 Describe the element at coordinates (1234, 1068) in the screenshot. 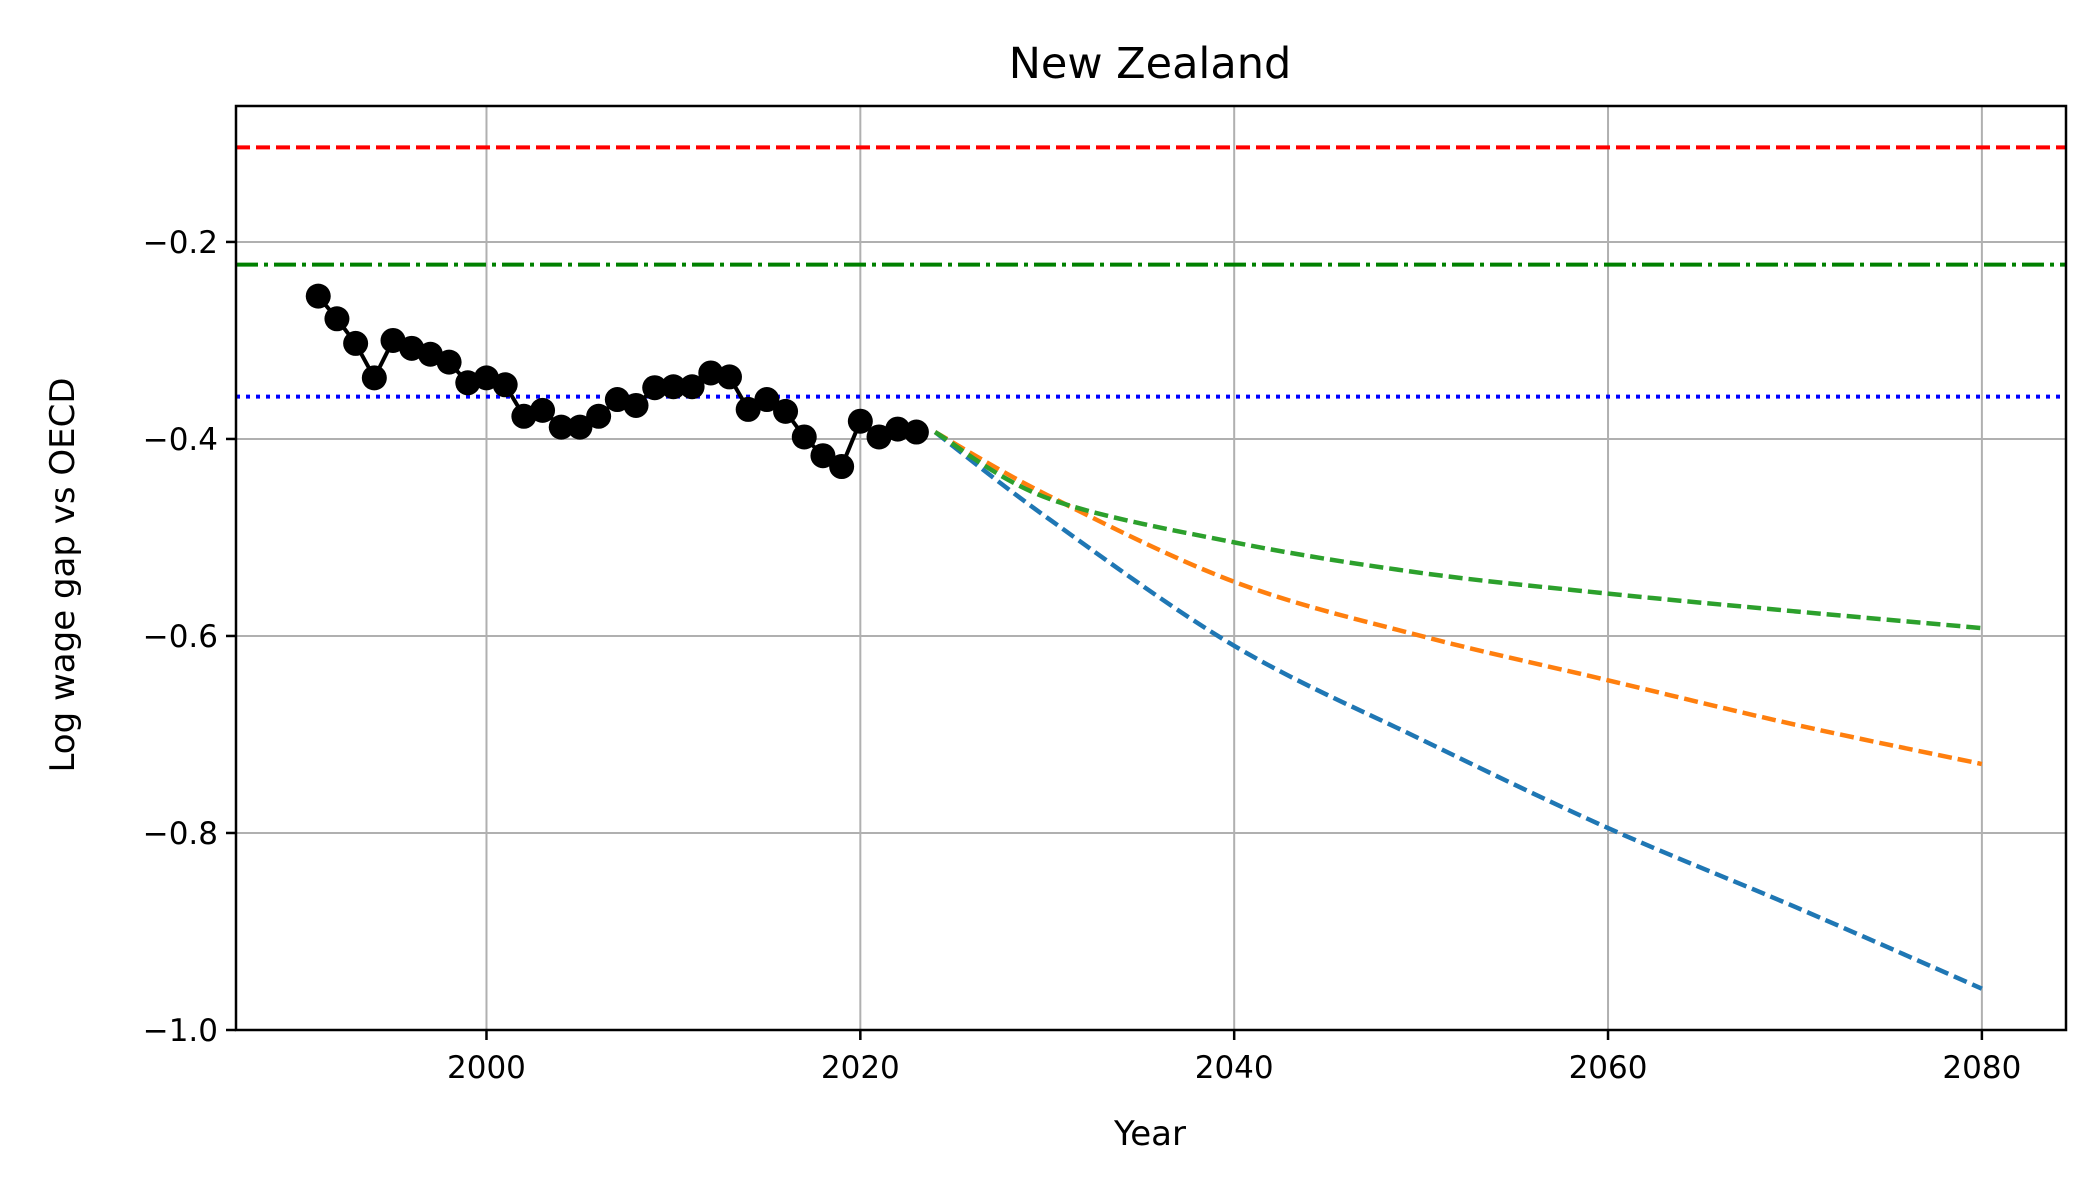

I see `x-tick-label: 2040` at that location.